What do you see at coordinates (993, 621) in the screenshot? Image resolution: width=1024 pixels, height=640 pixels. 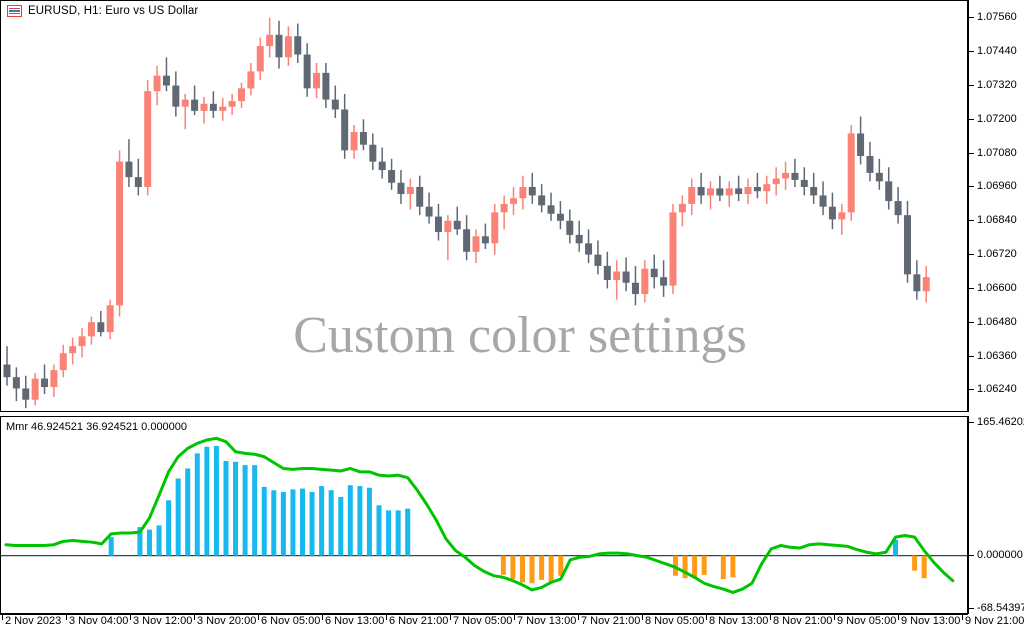 I see `time-axis-label: 9 Nov 21:00` at bounding box center [993, 621].